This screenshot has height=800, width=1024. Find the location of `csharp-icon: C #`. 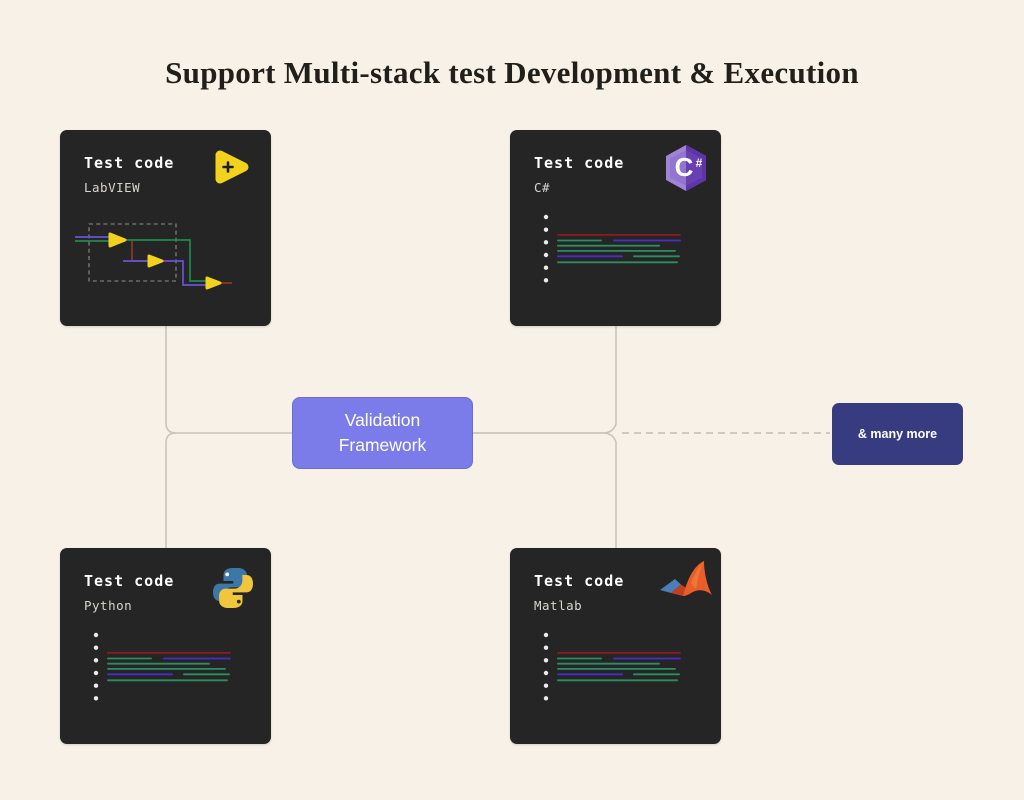

csharp-icon: C # is located at coordinates (686, 170).